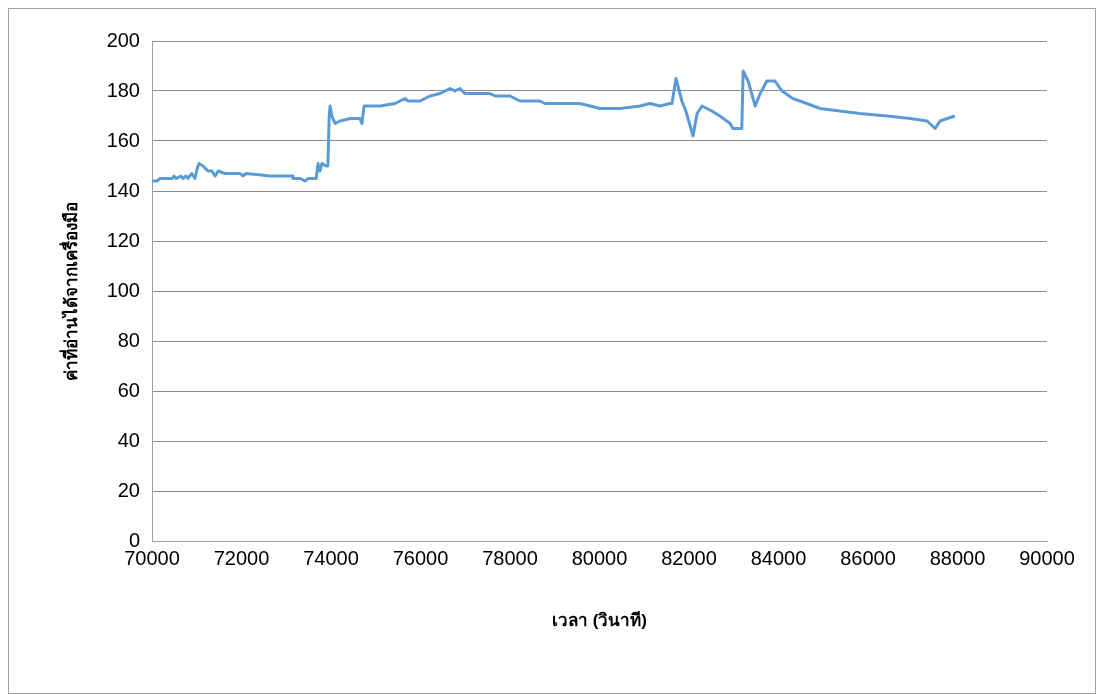 The width and height of the screenshot is (1096, 694). I want to click on x-tick-label: 84000, so click(778, 557).